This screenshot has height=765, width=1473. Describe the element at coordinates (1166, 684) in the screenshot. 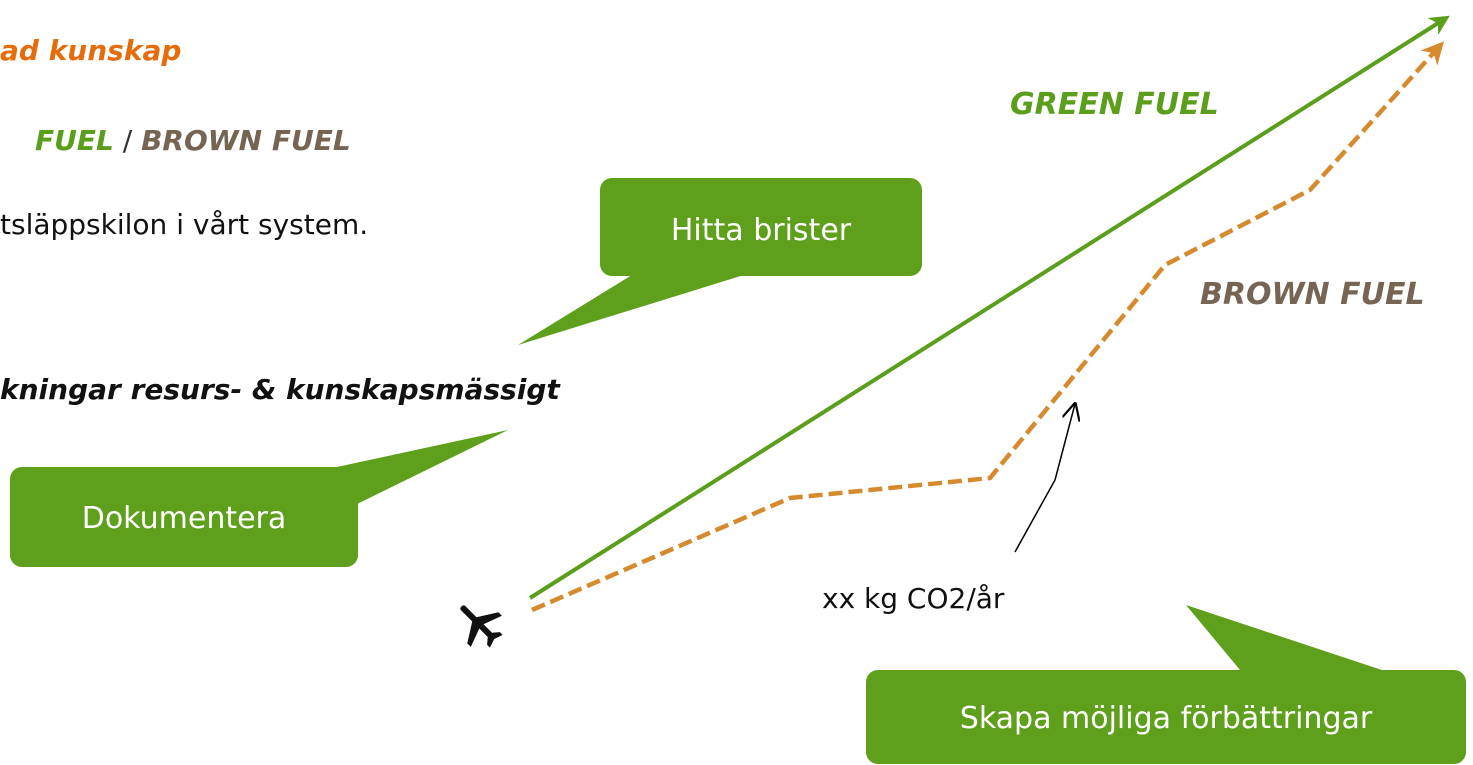

I see `callout-skapa: Skapa möjliga förbättringar` at that location.